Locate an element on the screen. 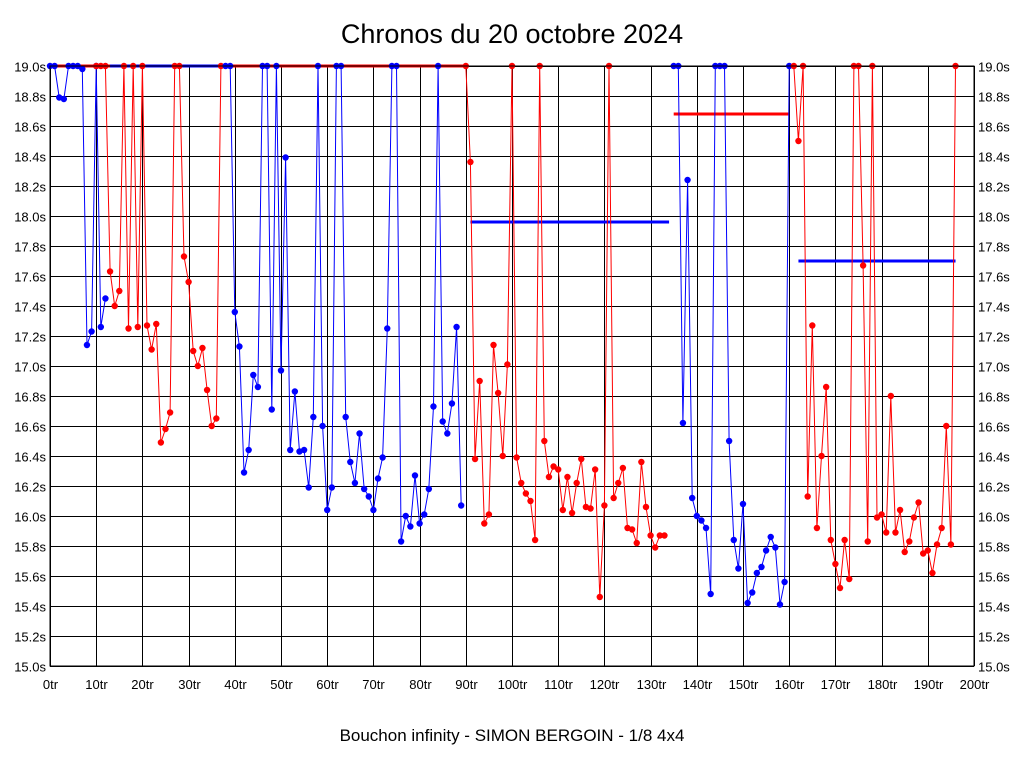  y-tick-label-left: 15.2s is located at coordinates (30, 637).